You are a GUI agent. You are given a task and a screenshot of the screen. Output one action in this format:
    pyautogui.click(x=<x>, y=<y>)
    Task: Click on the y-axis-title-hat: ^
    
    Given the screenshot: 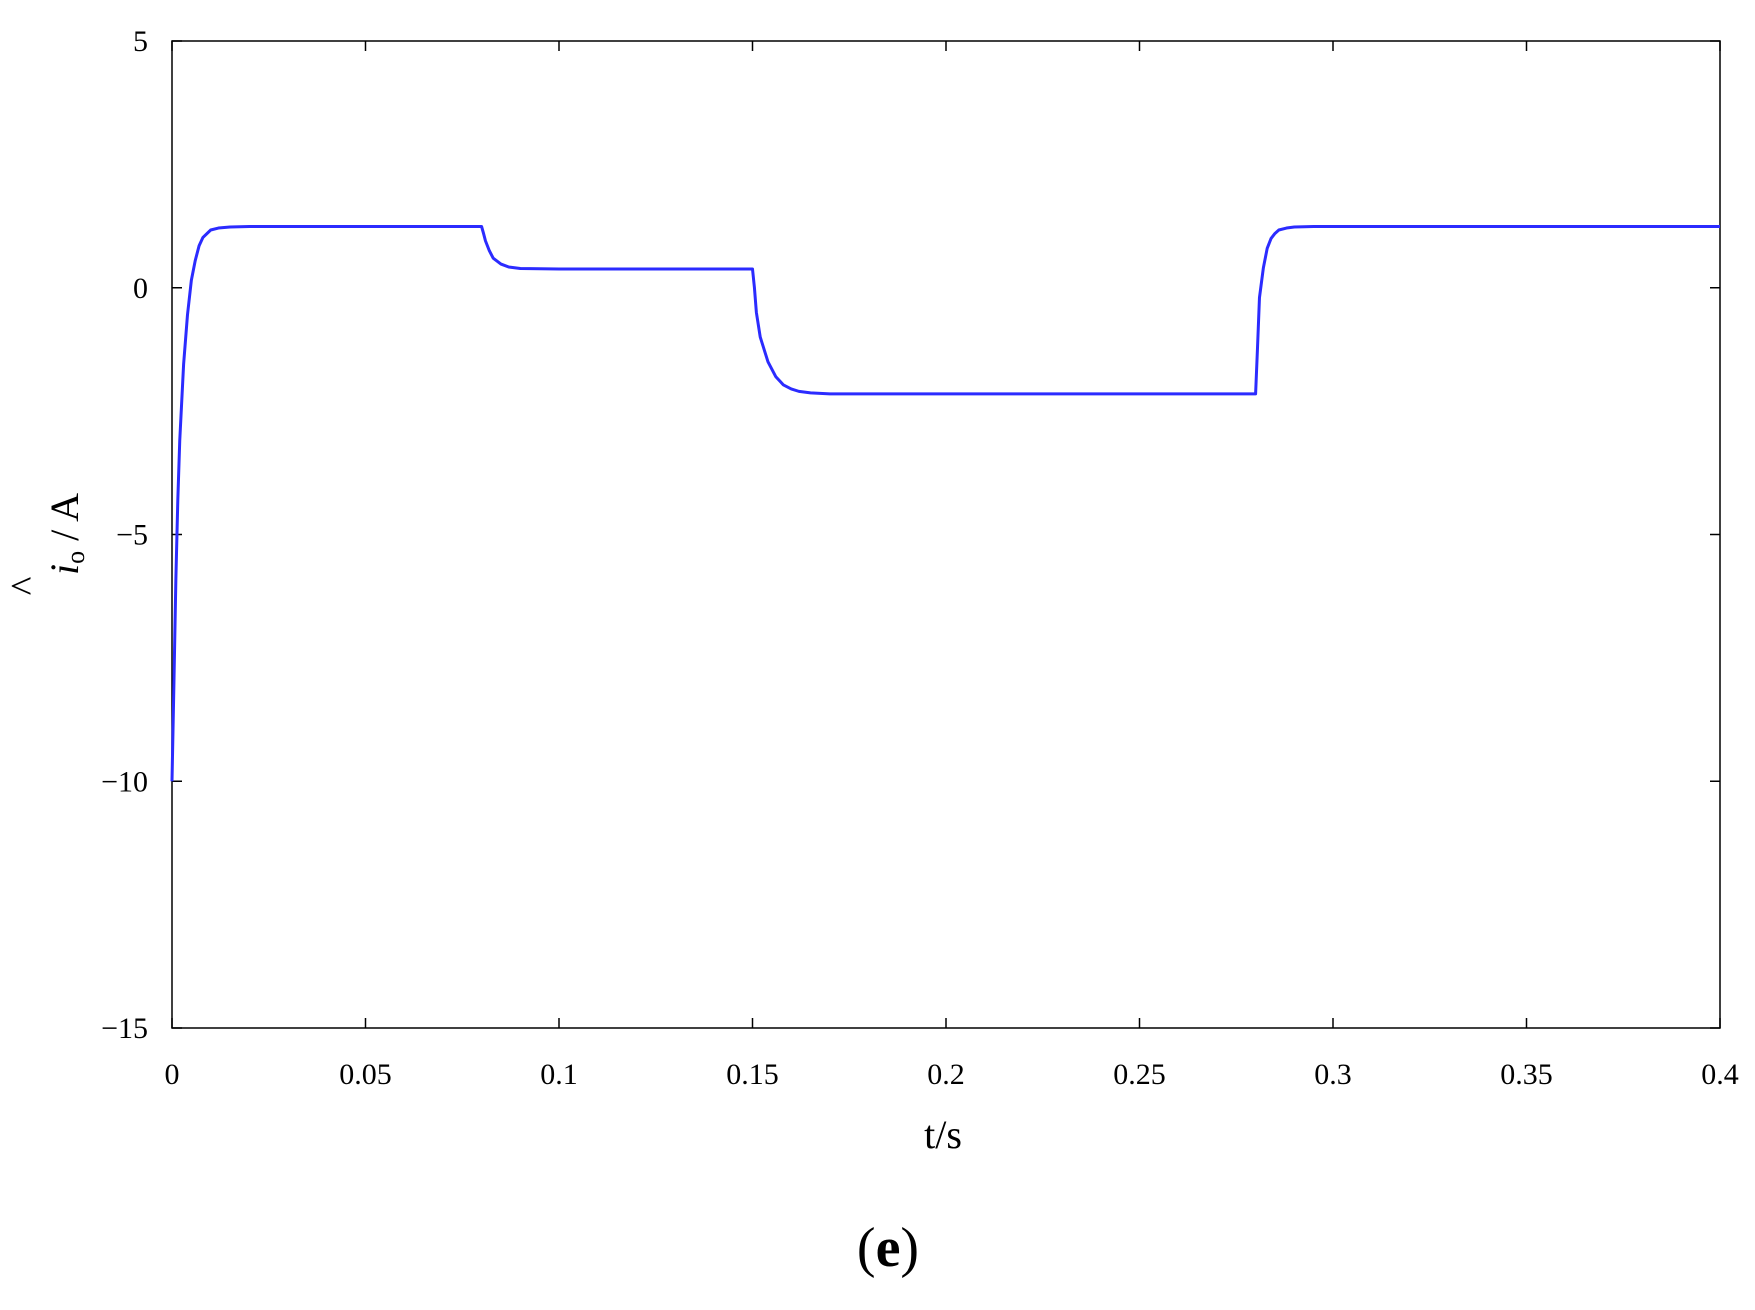 What is the action you would take?
    pyautogui.click(x=24, y=585)
    